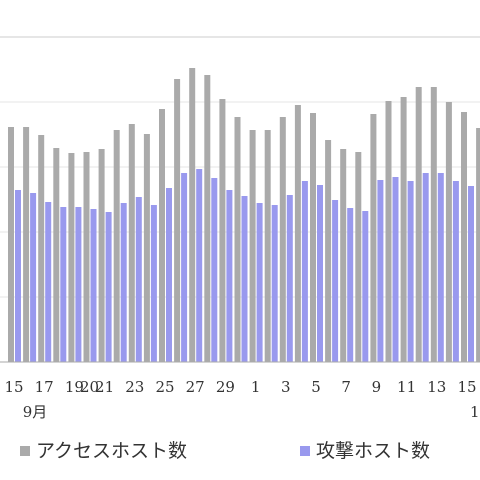  Describe the element at coordinates (44, 387) in the screenshot. I see `x-tick-label: 17` at that location.